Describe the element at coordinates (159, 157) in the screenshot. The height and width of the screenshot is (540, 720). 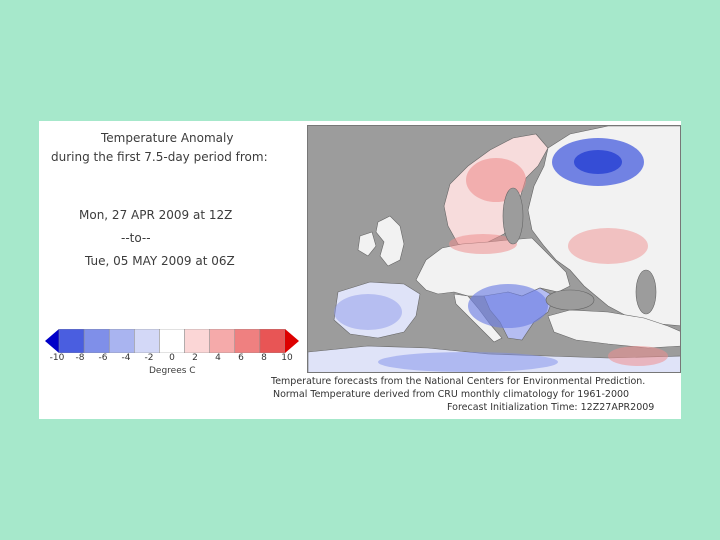
I see `map-subtitle: during the first 7.5-day period from:` at that location.